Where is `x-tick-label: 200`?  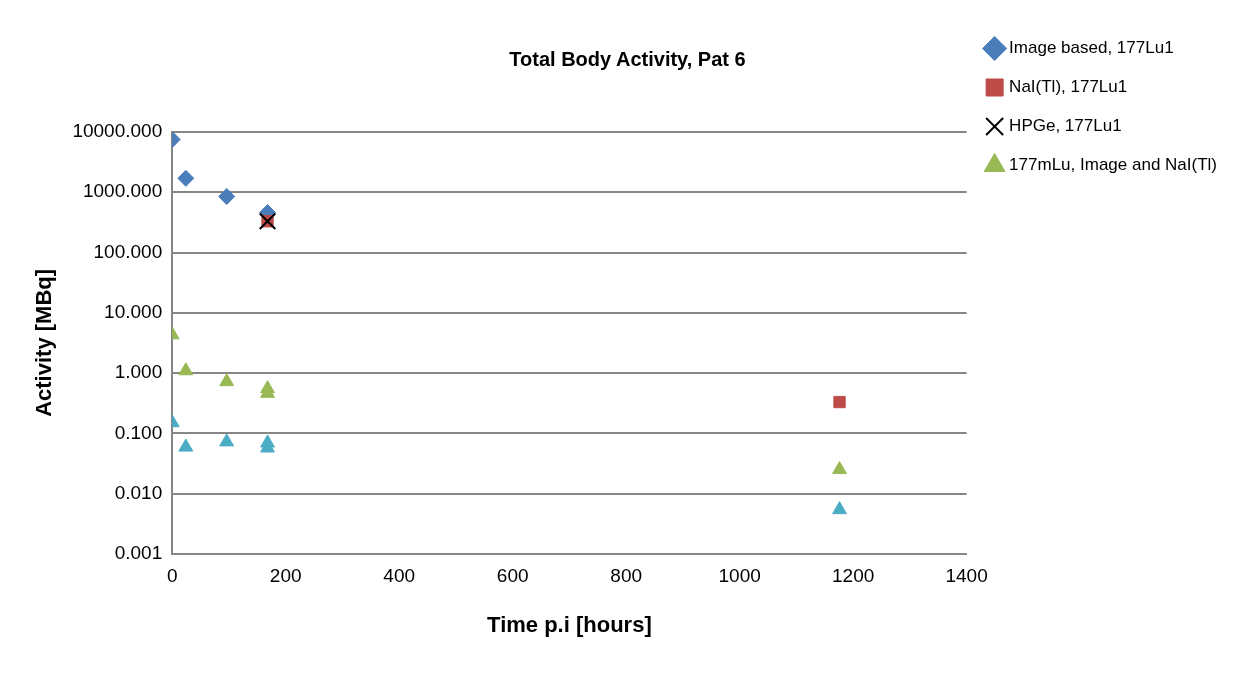
x-tick-label: 200 is located at coordinates (285, 576).